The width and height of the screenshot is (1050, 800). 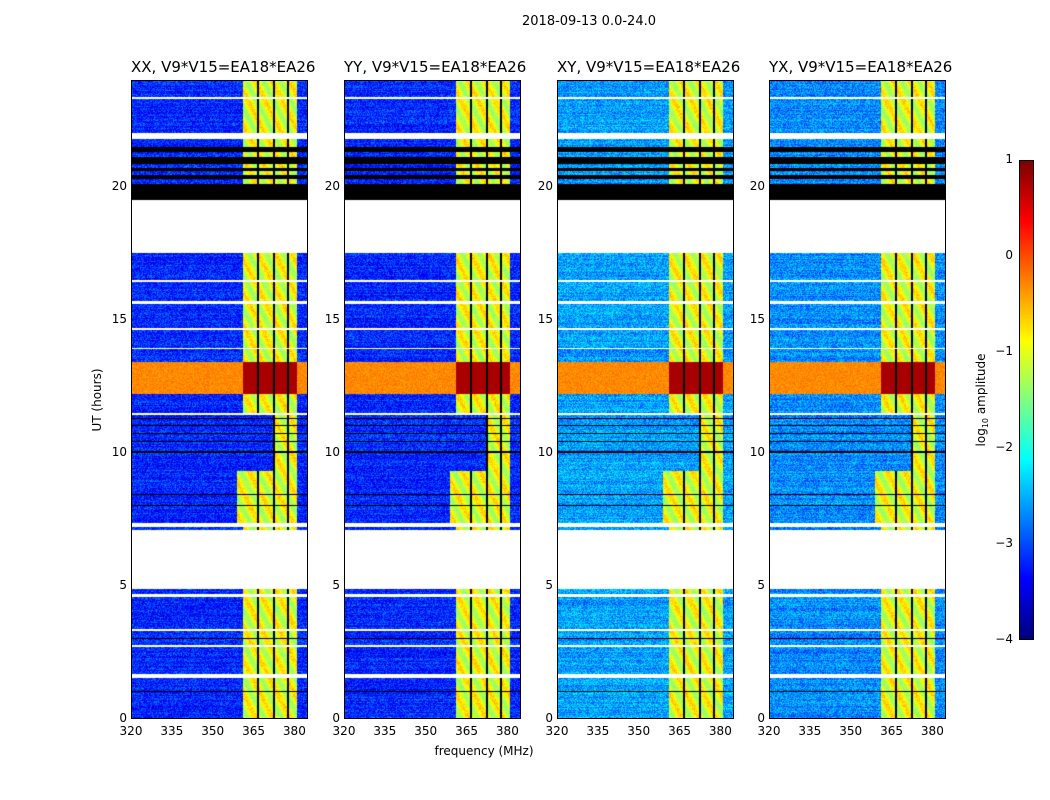 I want to click on panel-title: XX, V9*V15=EA18*EA26, so click(x=223, y=67).